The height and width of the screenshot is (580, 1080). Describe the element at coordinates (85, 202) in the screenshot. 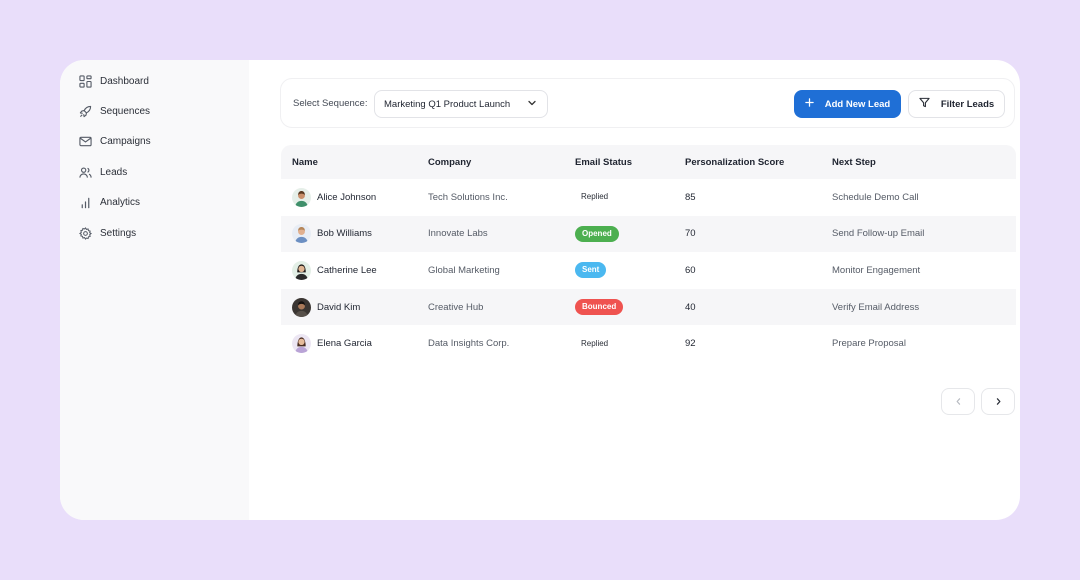

I see `bar-chart-icon` at that location.